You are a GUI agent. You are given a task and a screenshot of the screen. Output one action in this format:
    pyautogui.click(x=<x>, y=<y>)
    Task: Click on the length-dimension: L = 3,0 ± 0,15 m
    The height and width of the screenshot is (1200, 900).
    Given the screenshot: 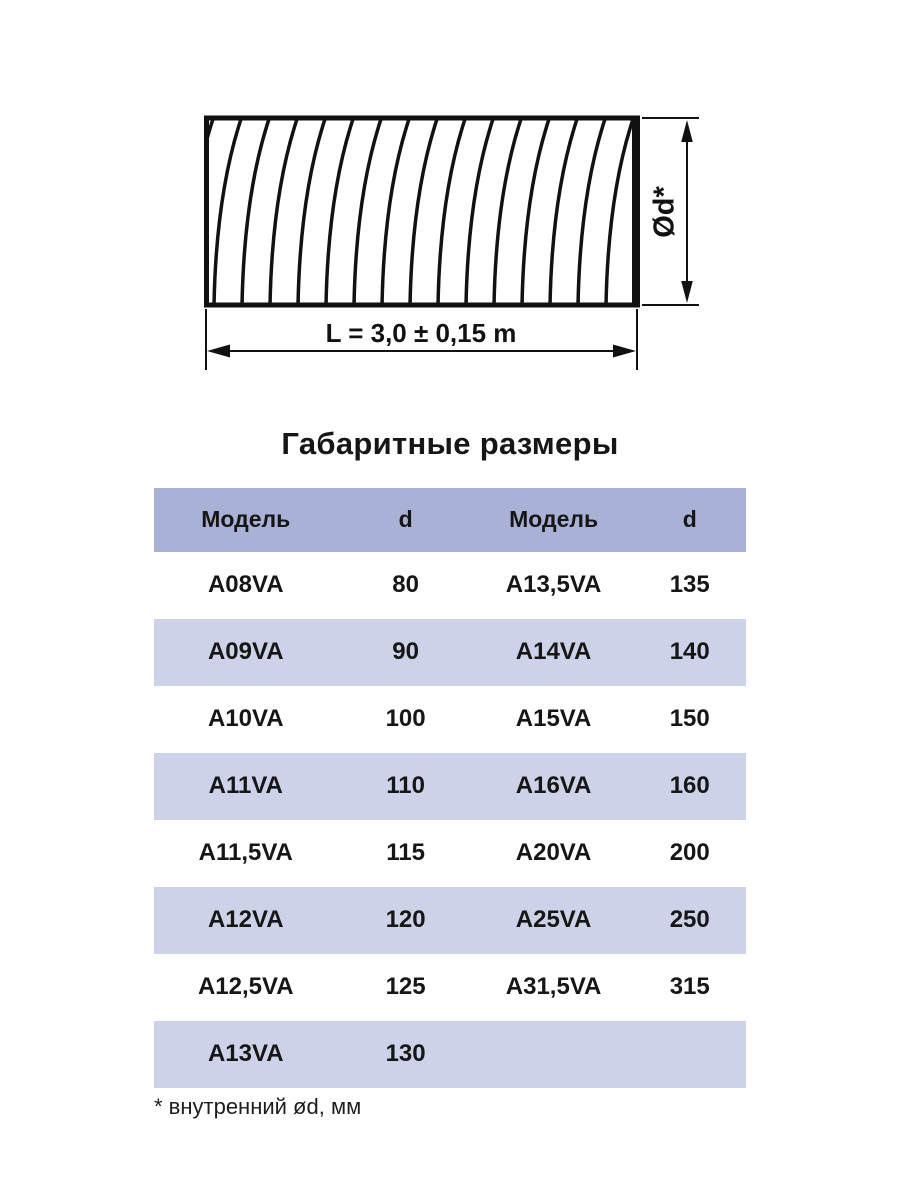 What is the action you would take?
    pyautogui.click(x=421, y=339)
    